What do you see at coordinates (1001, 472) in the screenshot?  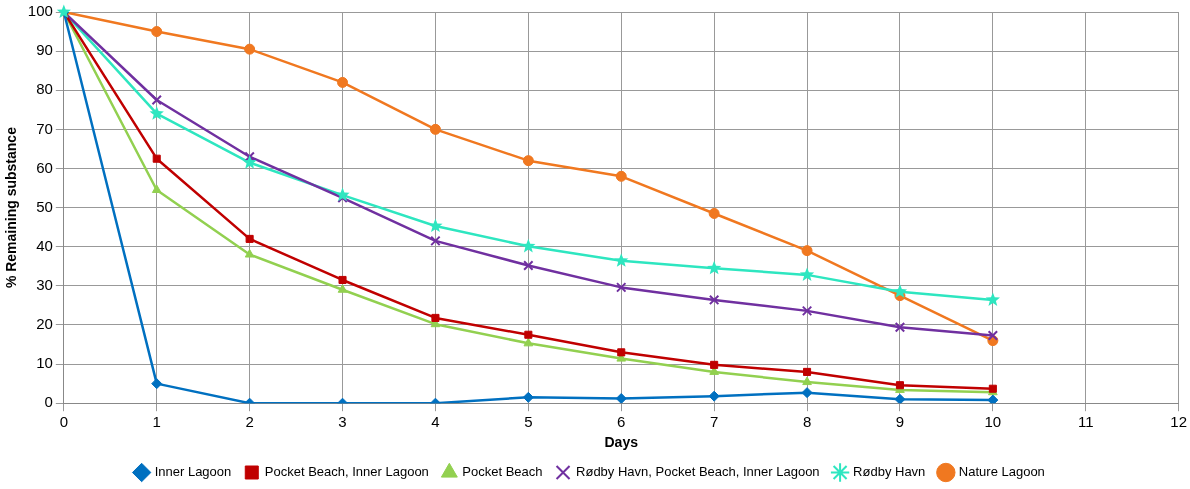 I see `legend-label: Nature Lagoon` at bounding box center [1001, 472].